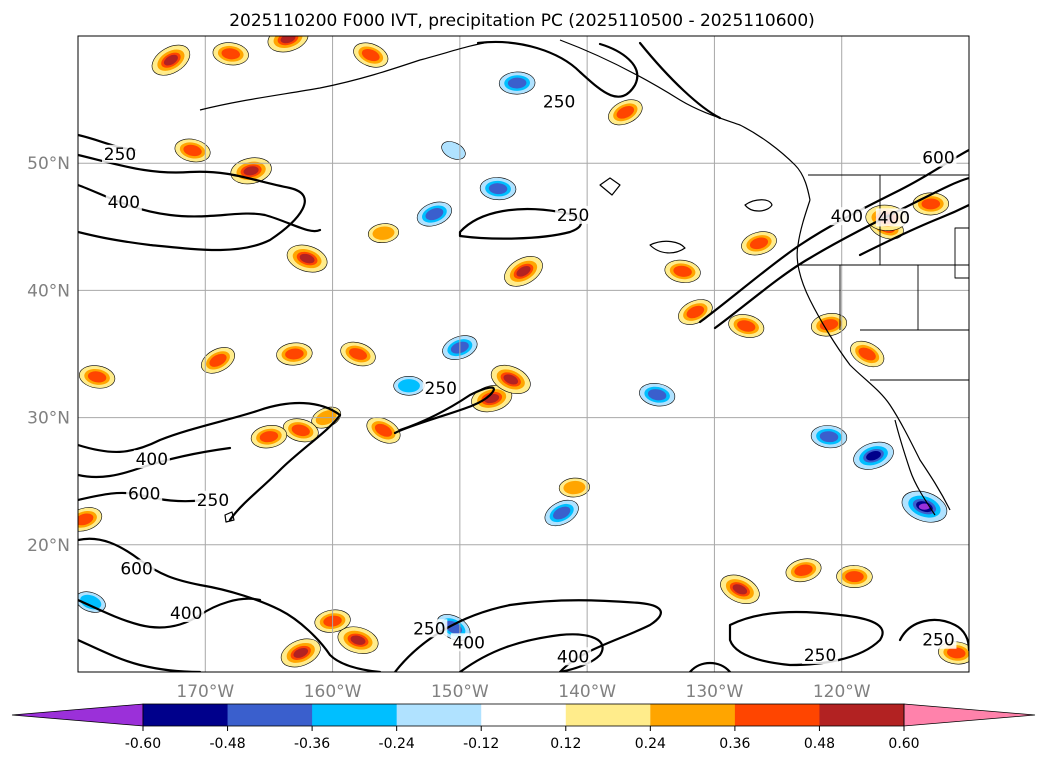 The height and width of the screenshot is (765, 1047). I want to click on x-axis-ticks: 170°W 160°W 150°W 140°W 130°W 120°W, so click(523, 692).